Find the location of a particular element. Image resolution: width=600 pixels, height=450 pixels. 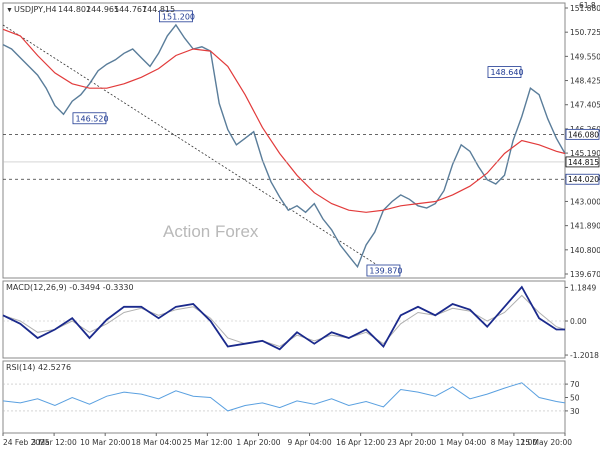

macd-lines is located at coordinates (284, 318).